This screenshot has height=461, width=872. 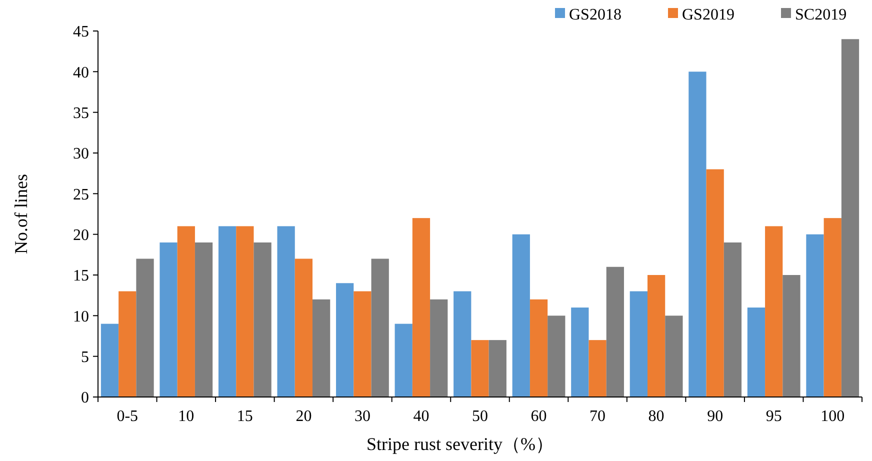 What do you see at coordinates (85, 398) in the screenshot?
I see `y-tick-label: 0` at bounding box center [85, 398].